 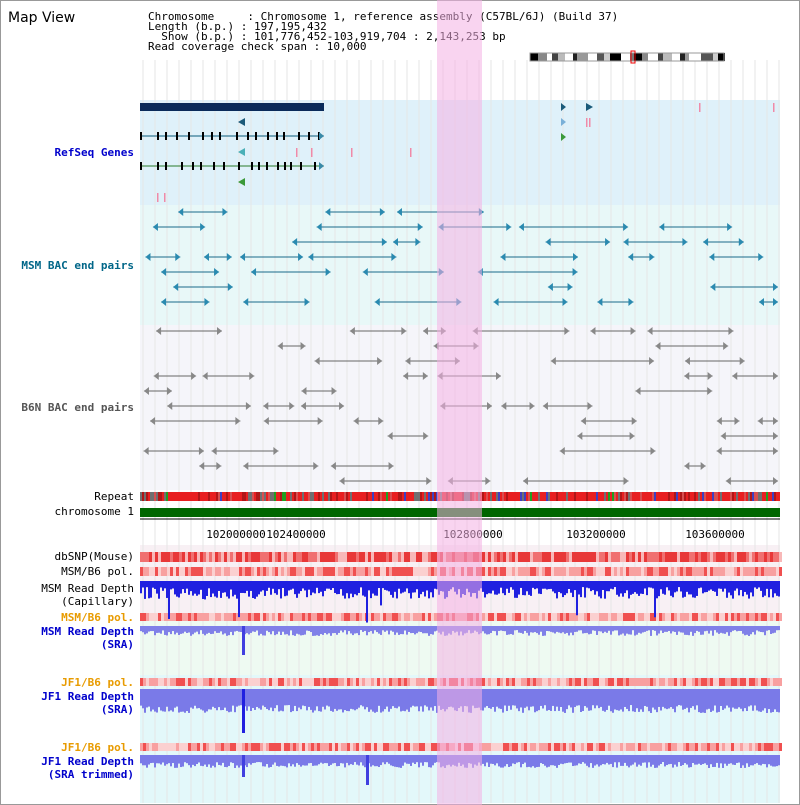 What do you see at coordinates (87, 761) in the screenshot?
I see `jf1-read-depth-trim-label-1: JF1 Read Depth` at bounding box center [87, 761].